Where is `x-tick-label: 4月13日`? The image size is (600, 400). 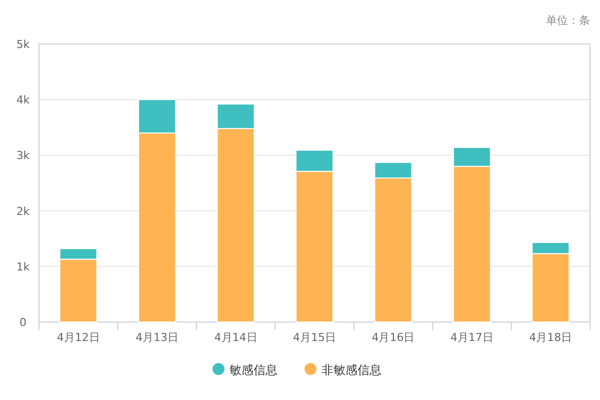 x-tick-label: 4月13日 is located at coordinates (157, 337).